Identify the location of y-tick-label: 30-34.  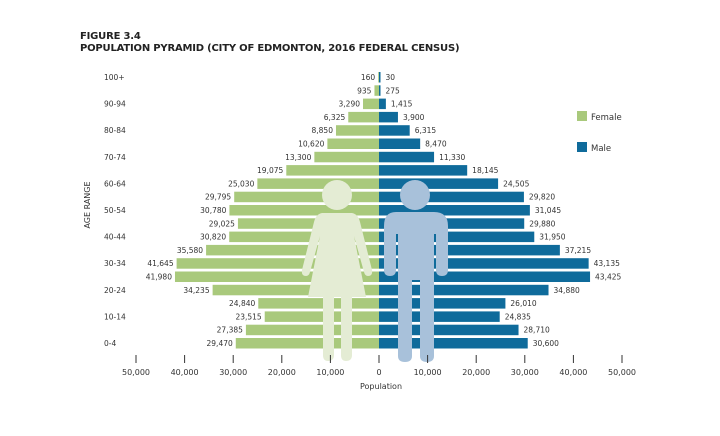
(115, 263).